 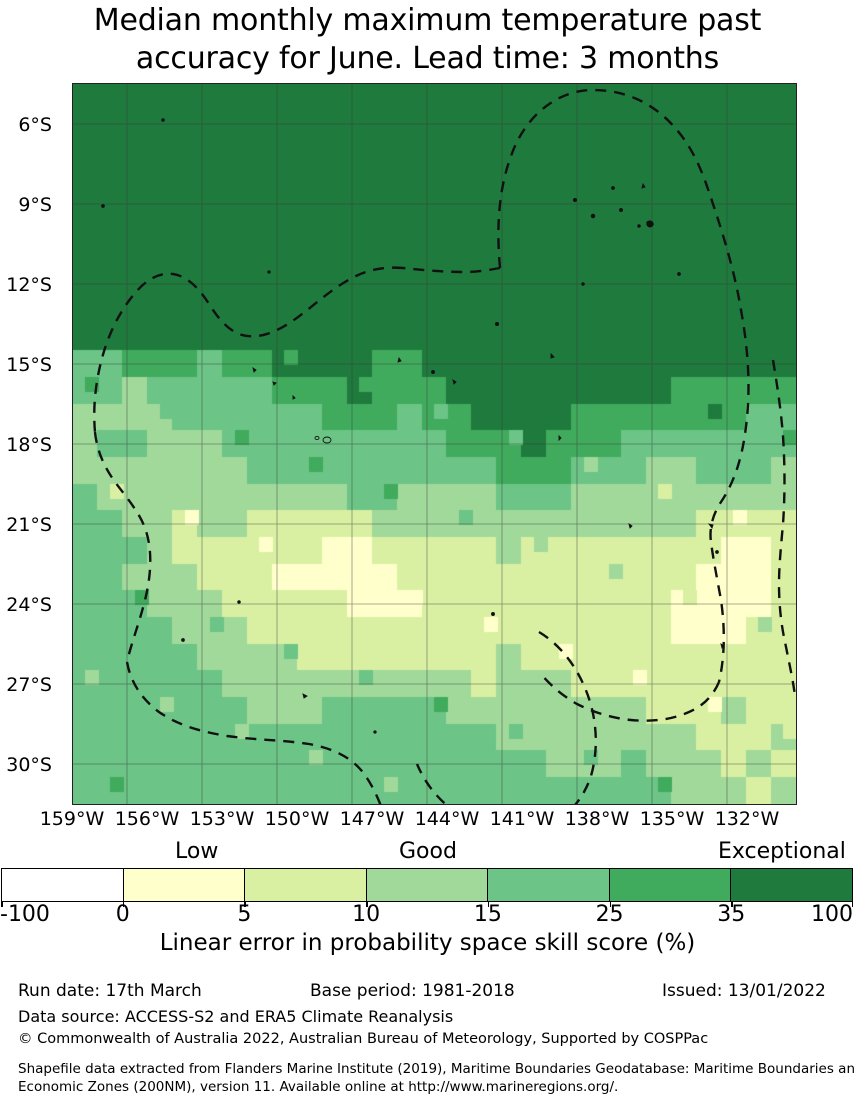 I want to click on chart-title-line-2: accuracy for June. Lead time: 3 months, so click(x=427, y=58).